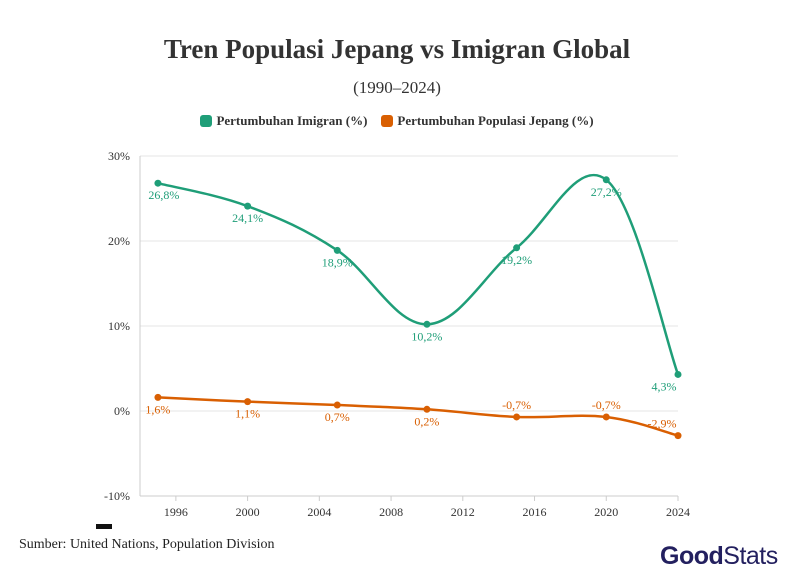 The width and height of the screenshot is (794, 575). I want to click on x-tick-label: 2000, so click(248, 512).